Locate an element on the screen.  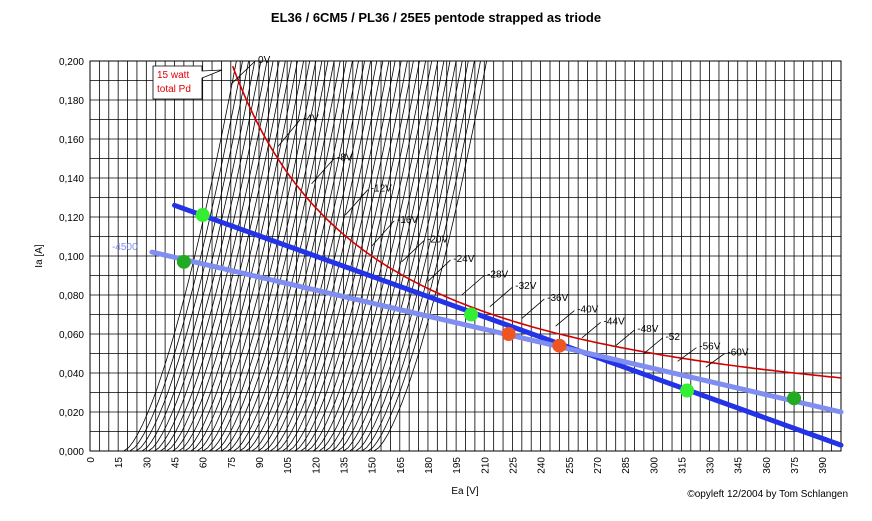
x-tick-label: 90 is located at coordinates (260, 463).